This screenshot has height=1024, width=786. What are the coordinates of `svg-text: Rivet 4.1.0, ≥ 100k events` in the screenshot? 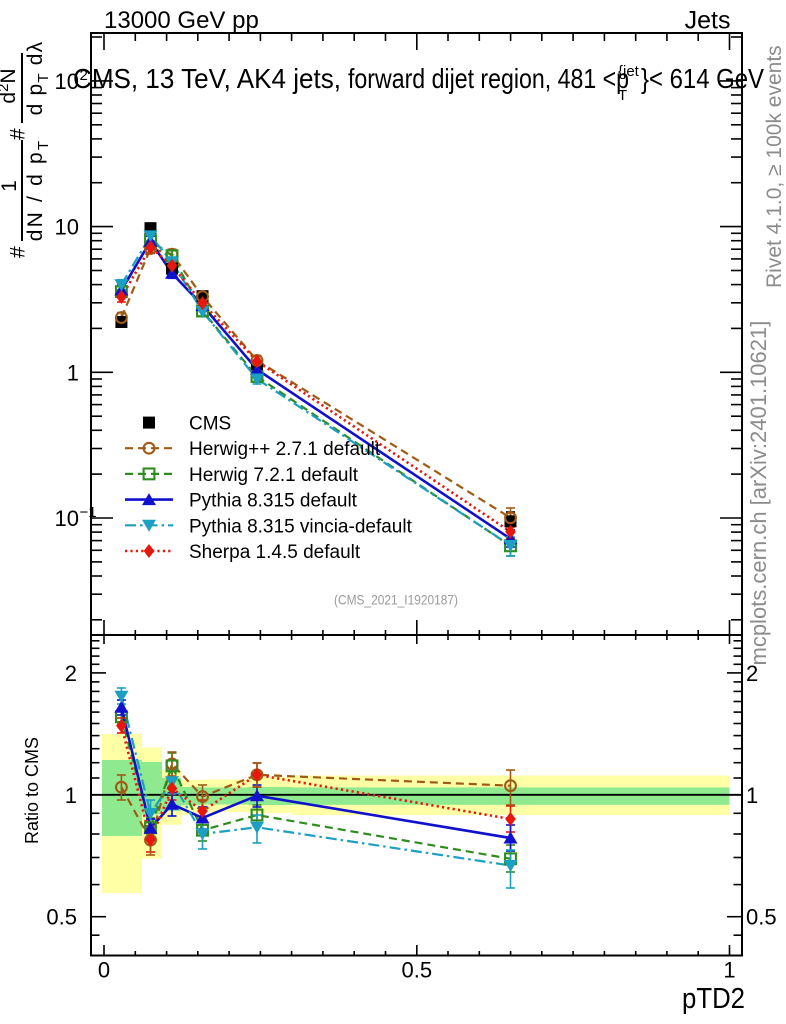 It's located at (774, 166).